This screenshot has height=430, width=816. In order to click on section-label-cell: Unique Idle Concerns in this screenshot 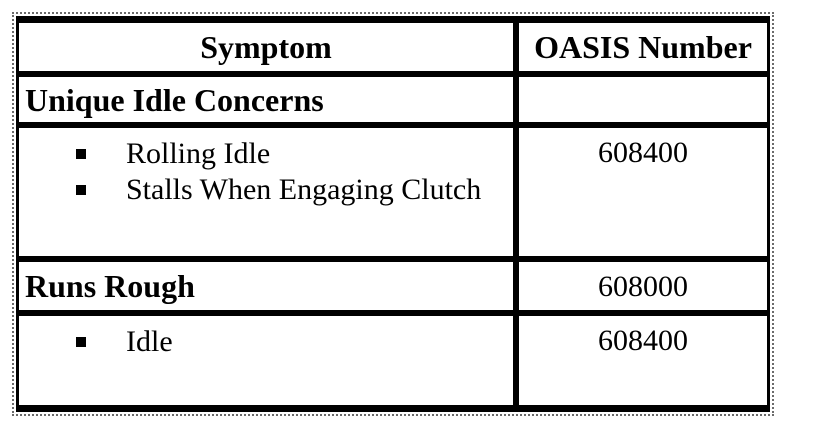, I will do `click(269, 99)`.